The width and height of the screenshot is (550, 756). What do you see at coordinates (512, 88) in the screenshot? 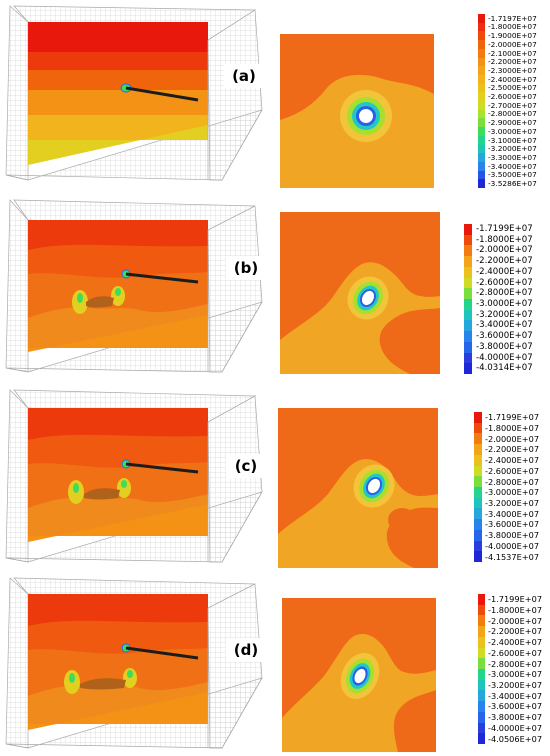
I see `legend-label: -2.5000E+07` at bounding box center [512, 88].